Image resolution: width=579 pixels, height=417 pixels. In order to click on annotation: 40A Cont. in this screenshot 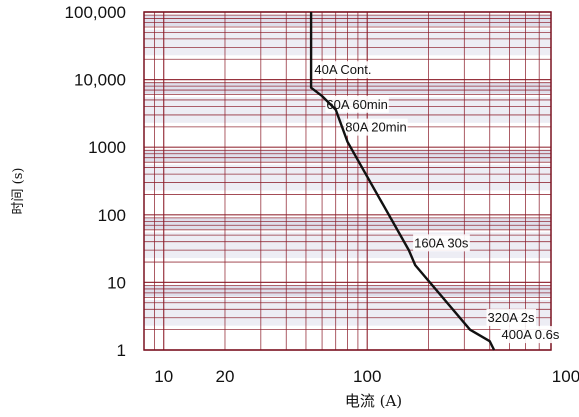, I will do `click(343, 70)`.